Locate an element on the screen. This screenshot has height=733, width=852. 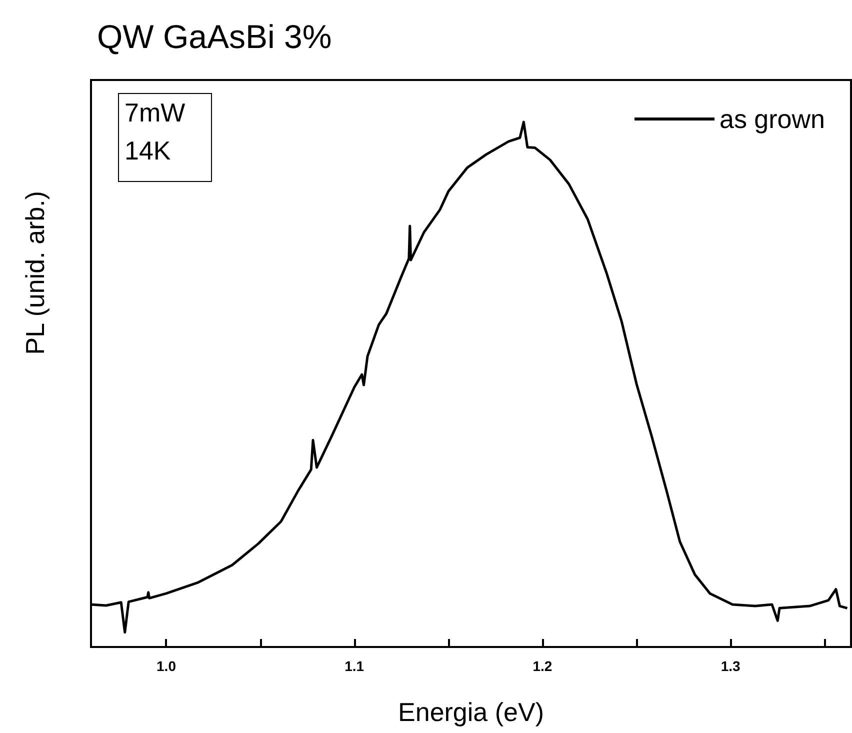
x-tick-label: 1.2 is located at coordinates (542, 666).